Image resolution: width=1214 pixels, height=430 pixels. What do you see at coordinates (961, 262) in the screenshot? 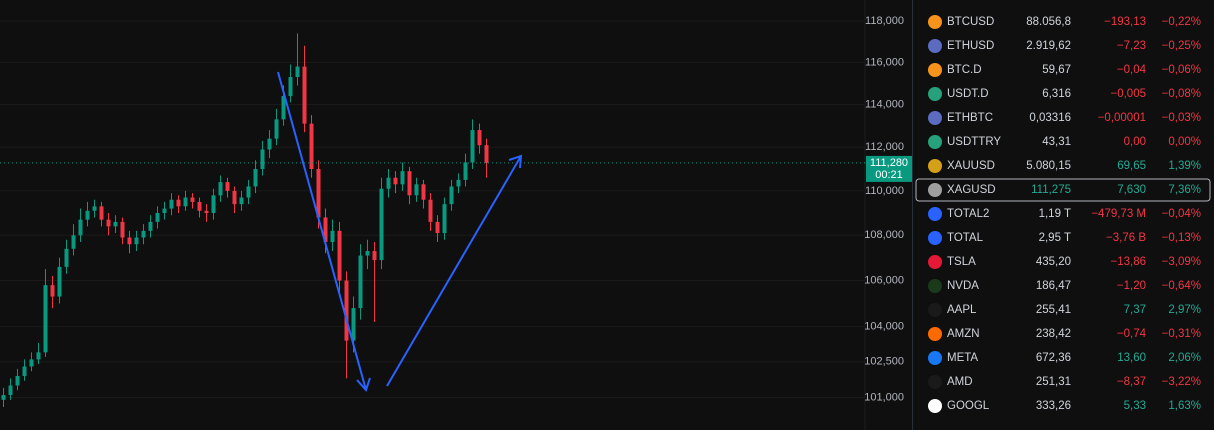
I see `symbol: TSLA` at bounding box center [961, 262].